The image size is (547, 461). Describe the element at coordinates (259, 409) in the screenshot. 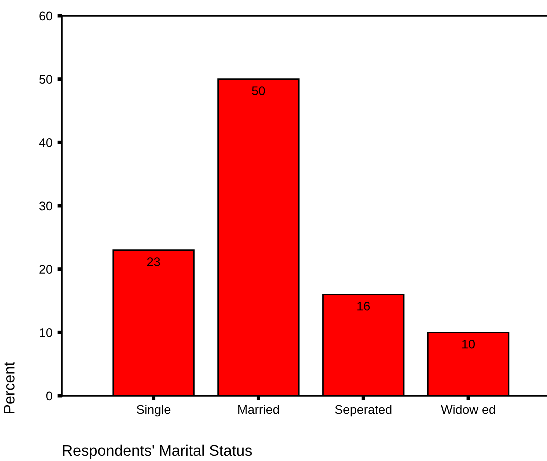

I see `x-tick-label: Married` at that location.